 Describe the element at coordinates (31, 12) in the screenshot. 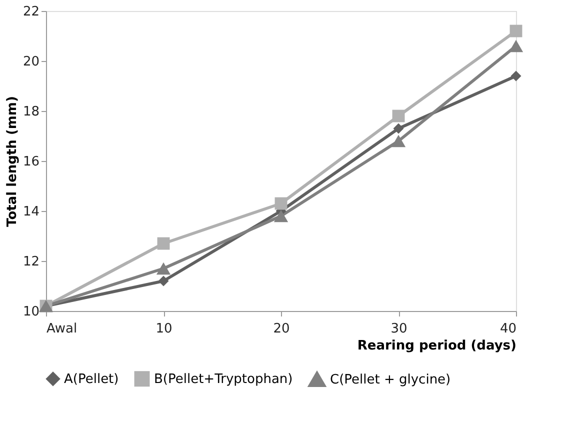

I see `y-tick-label: 22` at that location.